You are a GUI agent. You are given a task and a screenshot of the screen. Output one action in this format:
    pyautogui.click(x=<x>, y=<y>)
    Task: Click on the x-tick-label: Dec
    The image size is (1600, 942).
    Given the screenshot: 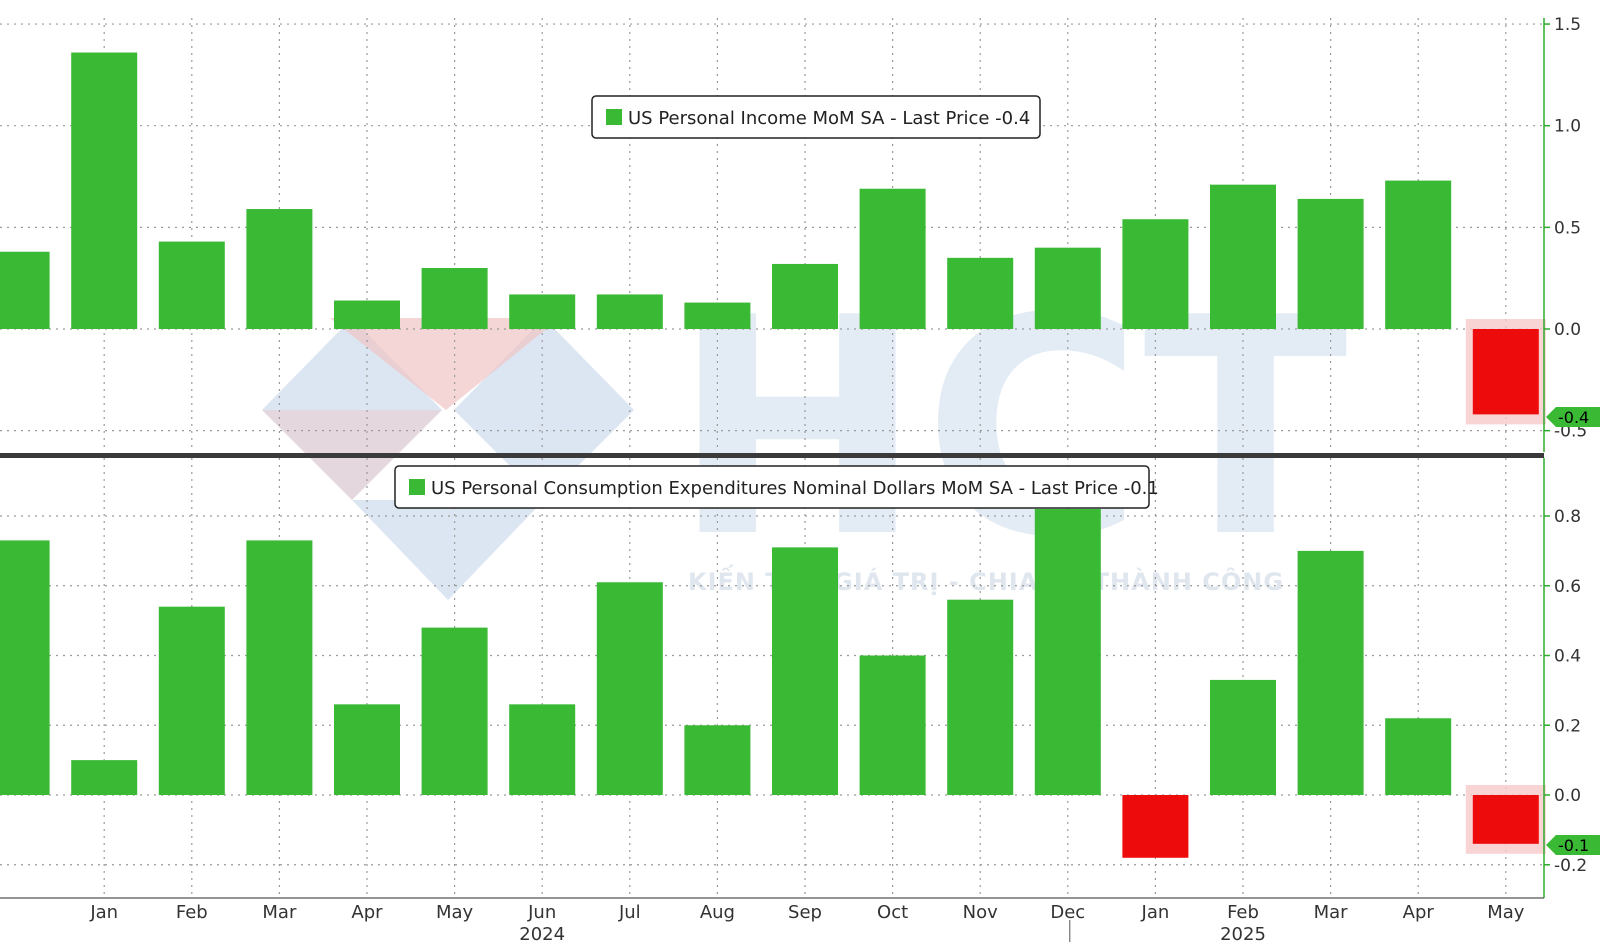 What is the action you would take?
    pyautogui.click(x=1067, y=912)
    